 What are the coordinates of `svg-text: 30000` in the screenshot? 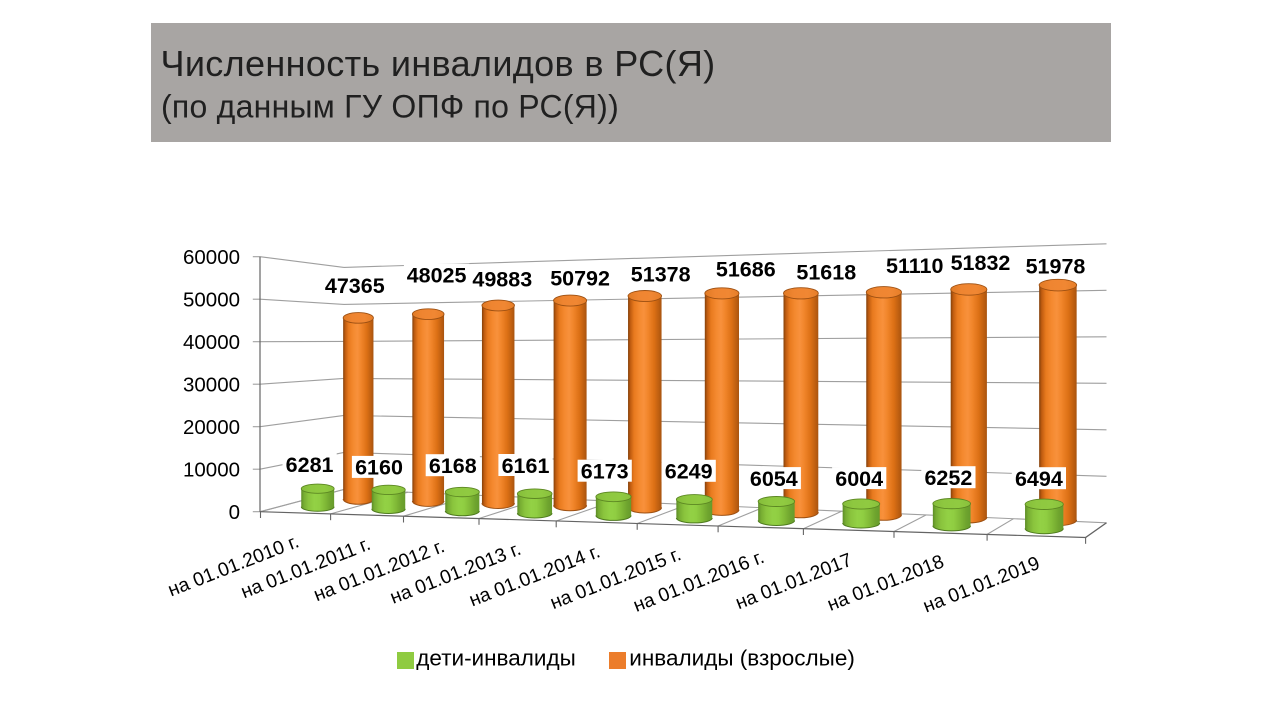 It's located at (211, 385).